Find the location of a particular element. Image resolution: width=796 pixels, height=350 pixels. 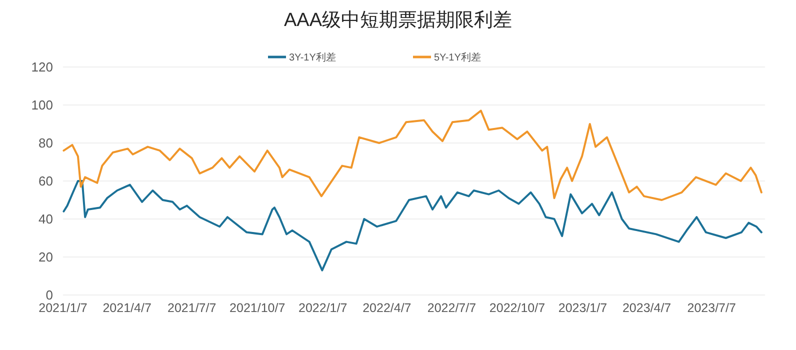

x-tick-label: 2022/4/7 is located at coordinates (387, 308).